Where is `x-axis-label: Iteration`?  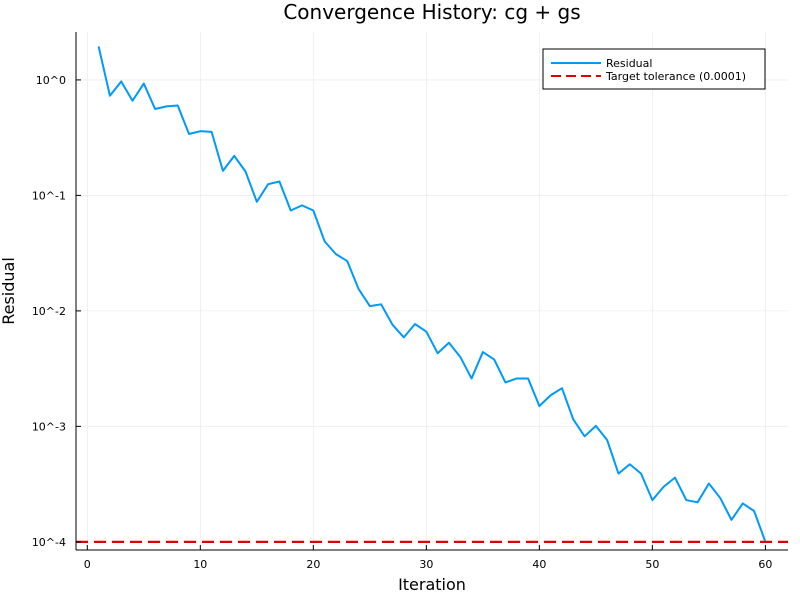 x-axis-label: Iteration is located at coordinates (432, 584).